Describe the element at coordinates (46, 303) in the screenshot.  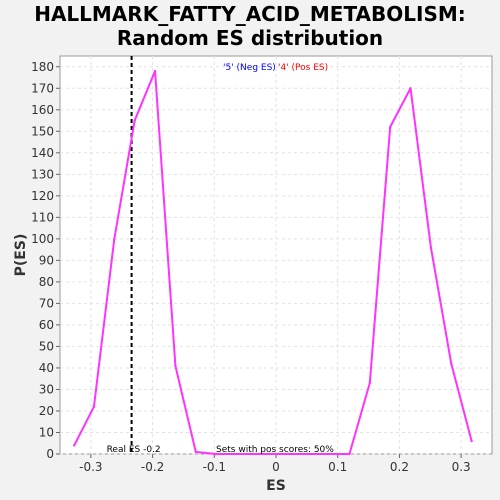
I see `y-tick-label: 70` at that location.